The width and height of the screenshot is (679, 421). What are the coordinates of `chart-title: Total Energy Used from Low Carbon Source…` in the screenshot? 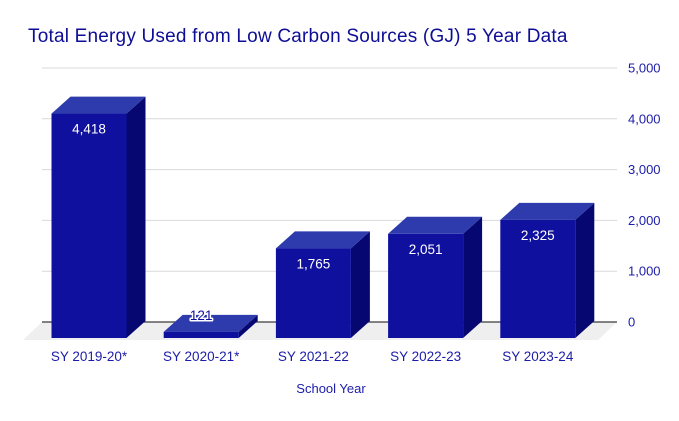 It's located at (298, 36).